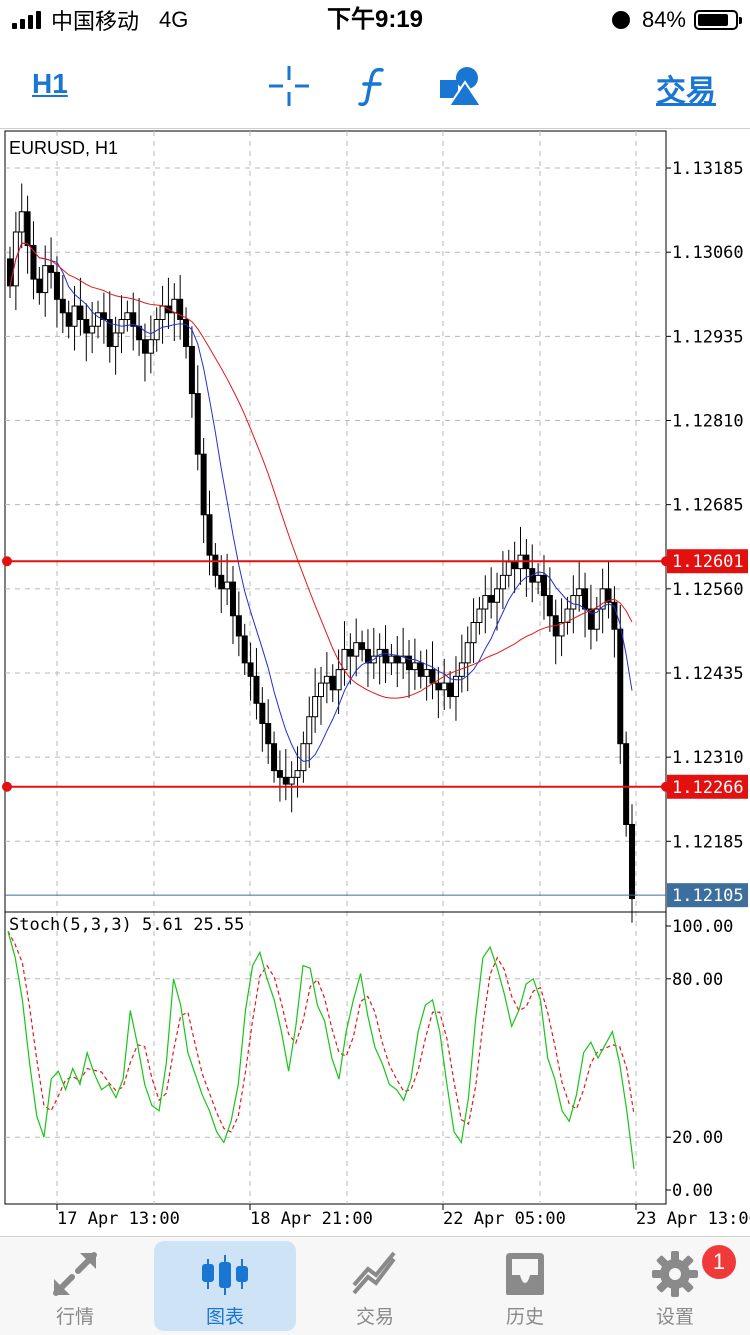 The height and width of the screenshot is (1335, 750). What do you see at coordinates (663, 19) in the screenshot?
I see `battery-percent: 84%` at bounding box center [663, 19].